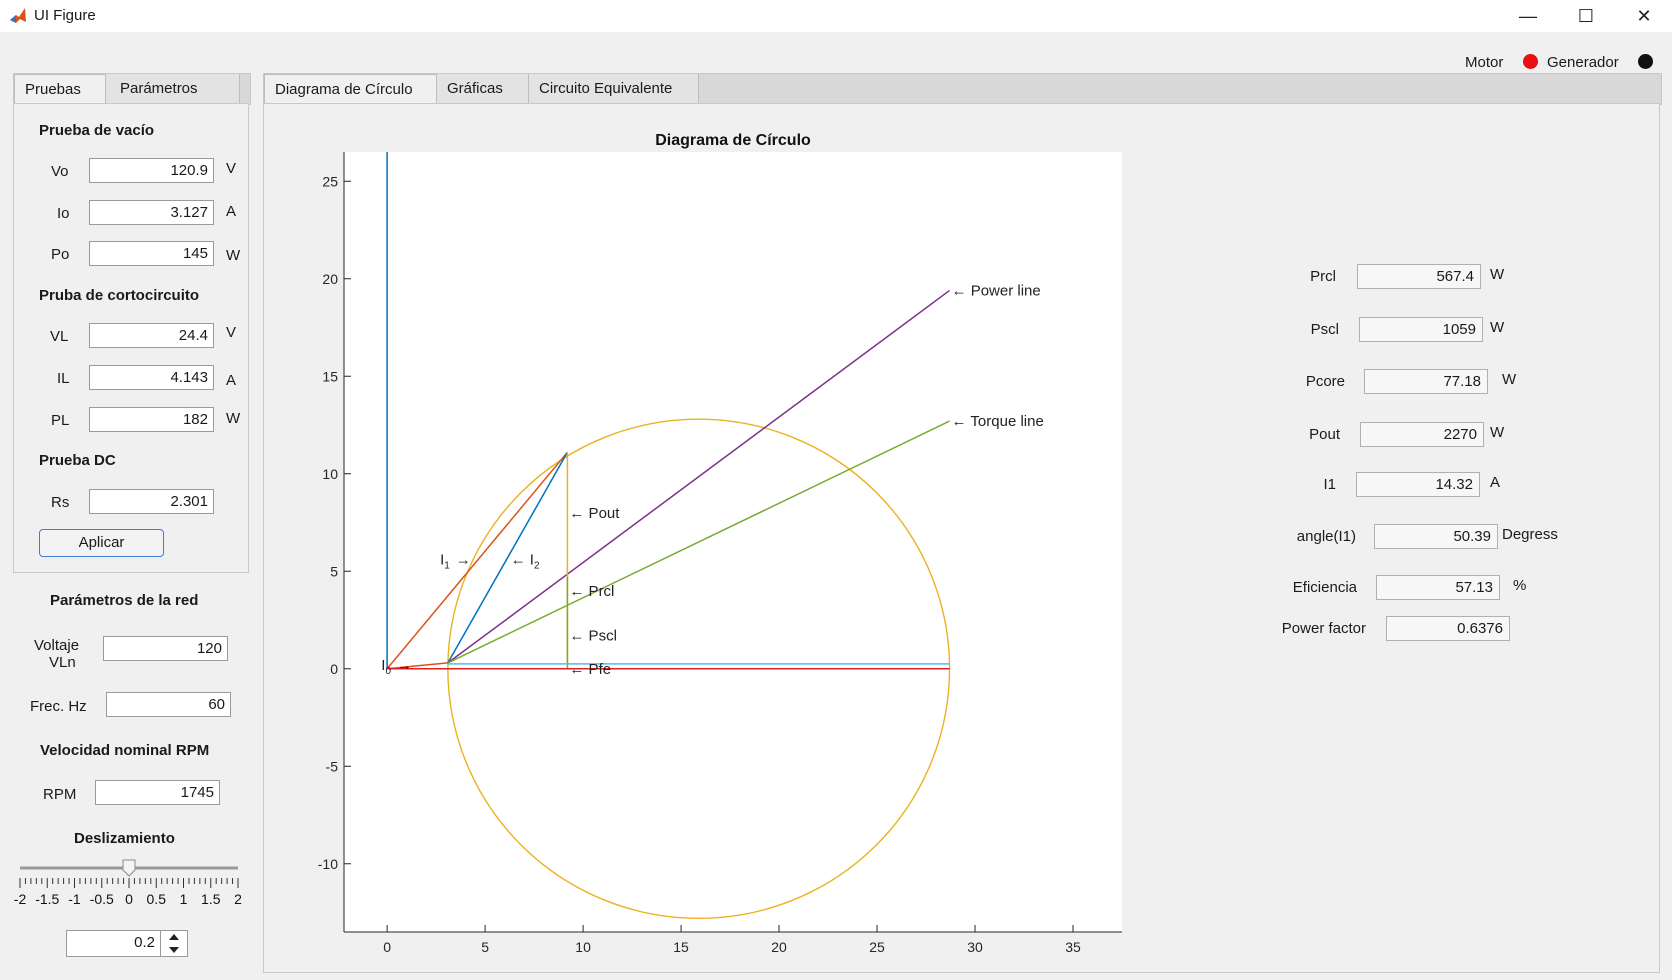  I want to click on slider-tick-label: -1, so click(74, 899).